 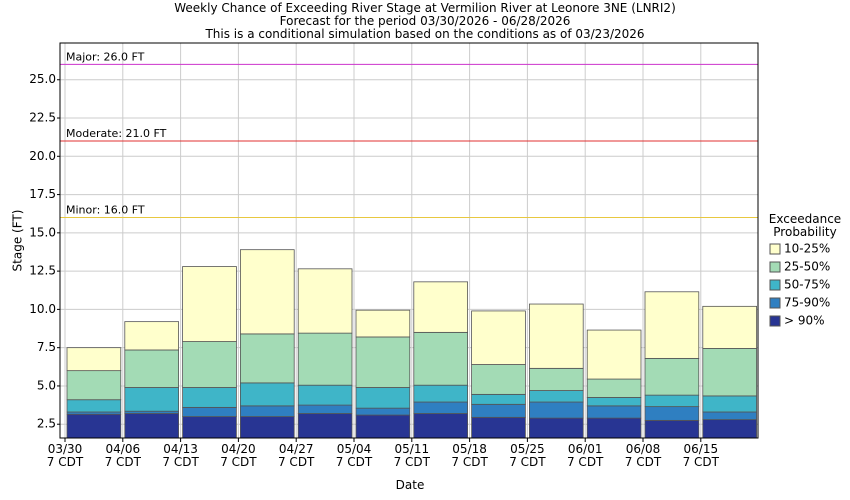 What do you see at coordinates (585, 455) in the screenshot?
I see `x-tick-label: 06/01 7 CDT` at bounding box center [585, 455].